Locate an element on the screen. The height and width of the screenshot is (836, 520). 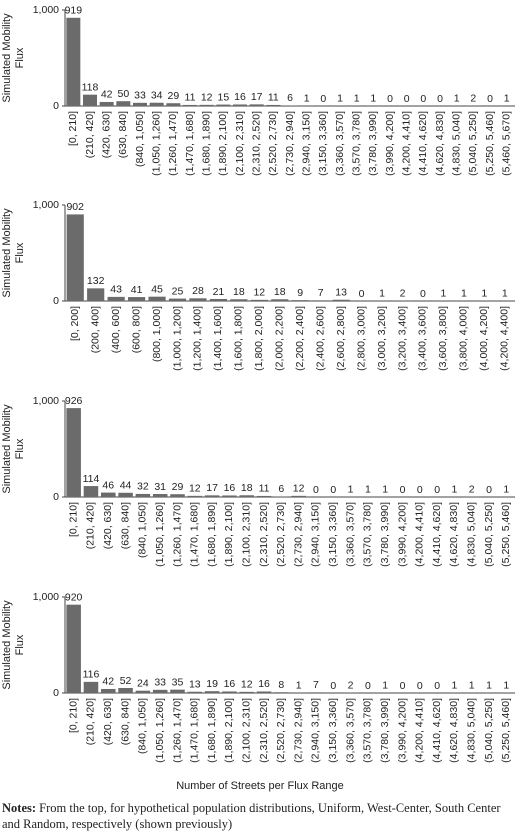
x-tick-label: (5,040, 5,250] is located at coordinates (489, 730).